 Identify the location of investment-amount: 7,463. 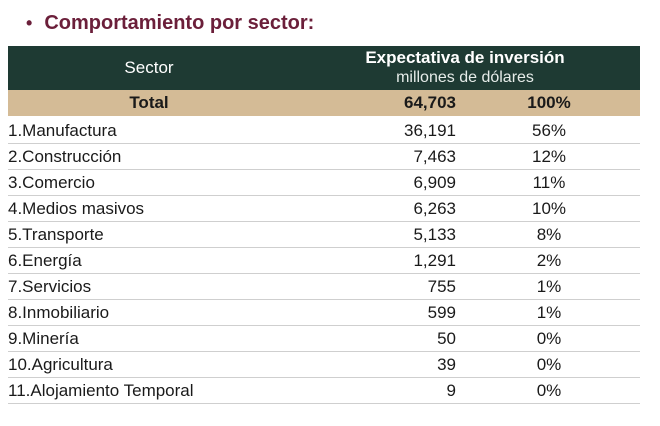
(374, 156).